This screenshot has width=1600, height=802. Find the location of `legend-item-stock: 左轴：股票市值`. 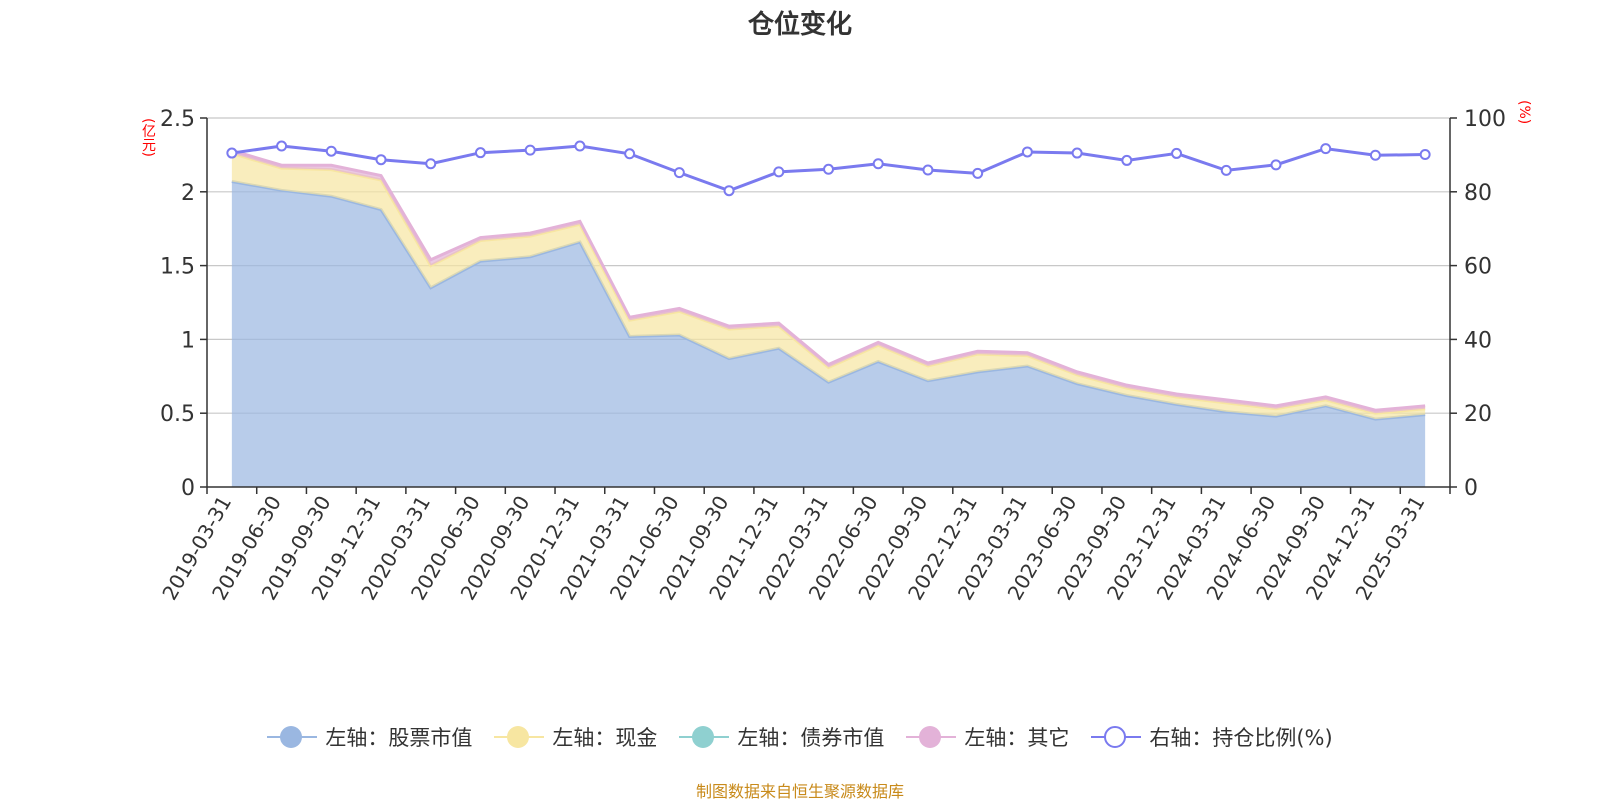

legend-item-stock: 左轴：股票市值 is located at coordinates (369, 737).